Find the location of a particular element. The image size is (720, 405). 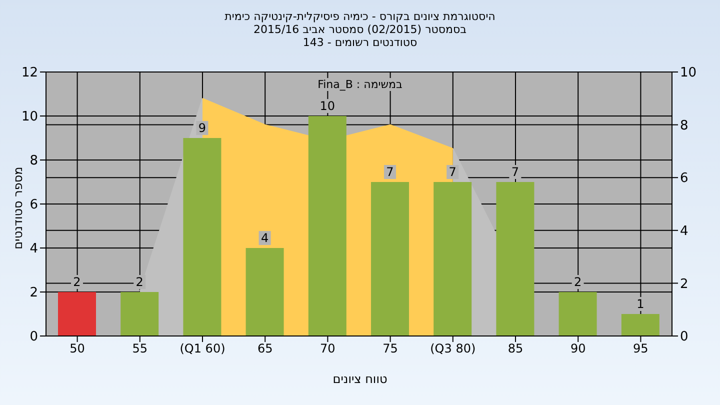

chart-title: היסטוגרמת ציונים בקורס - כימיה פיסיקלית-קינטיקה כימית is located at coordinates (360, 16).